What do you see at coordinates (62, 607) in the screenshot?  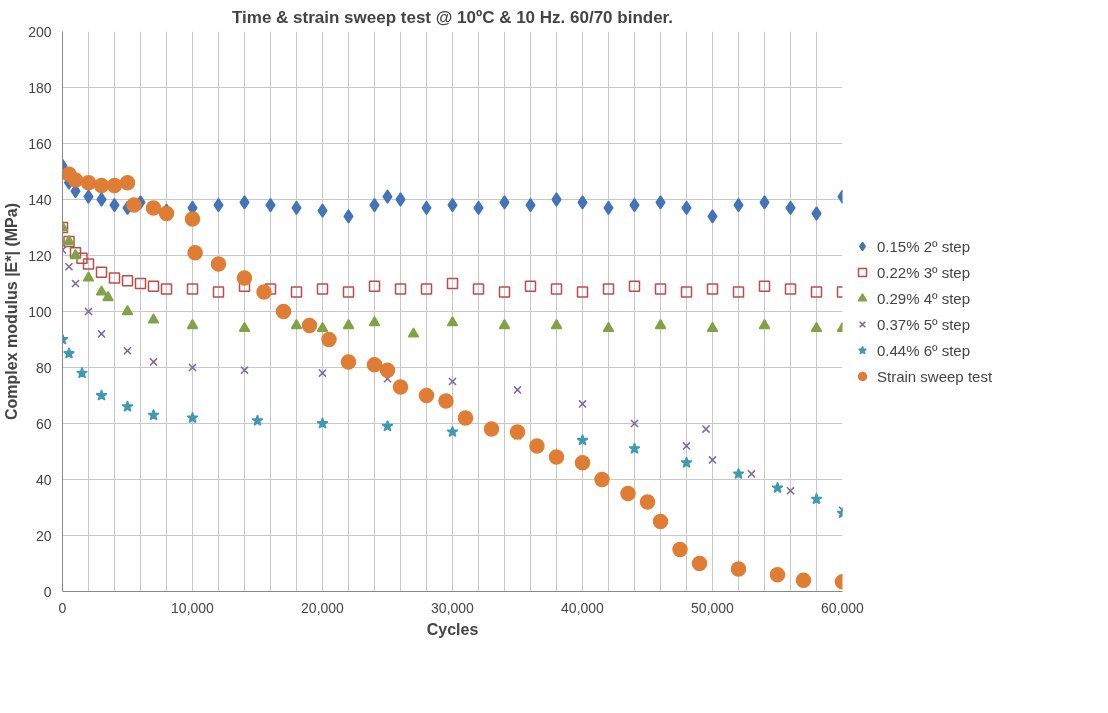 I see `x-tick-label: 0` at bounding box center [62, 607].